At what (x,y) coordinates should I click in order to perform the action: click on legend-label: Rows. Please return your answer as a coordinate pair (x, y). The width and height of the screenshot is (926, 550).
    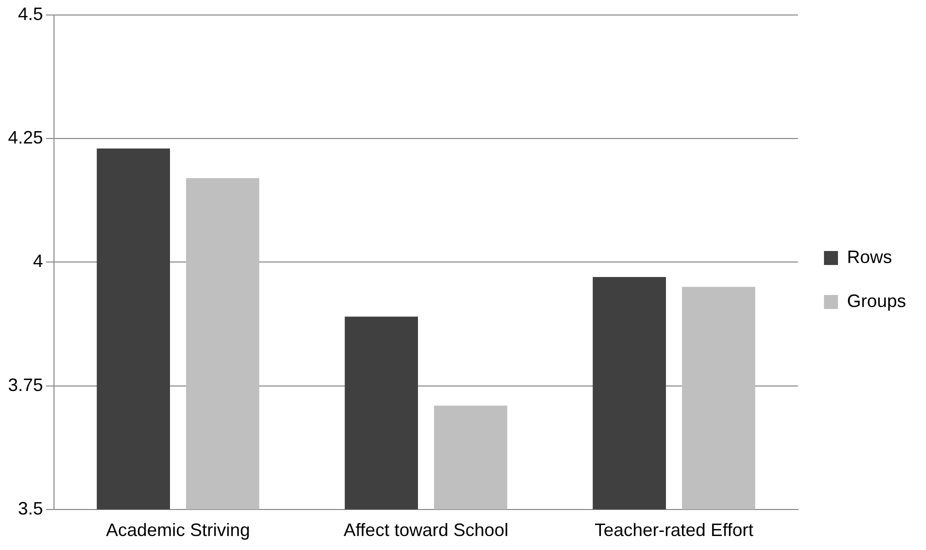
    Looking at the image, I should click on (869, 256).